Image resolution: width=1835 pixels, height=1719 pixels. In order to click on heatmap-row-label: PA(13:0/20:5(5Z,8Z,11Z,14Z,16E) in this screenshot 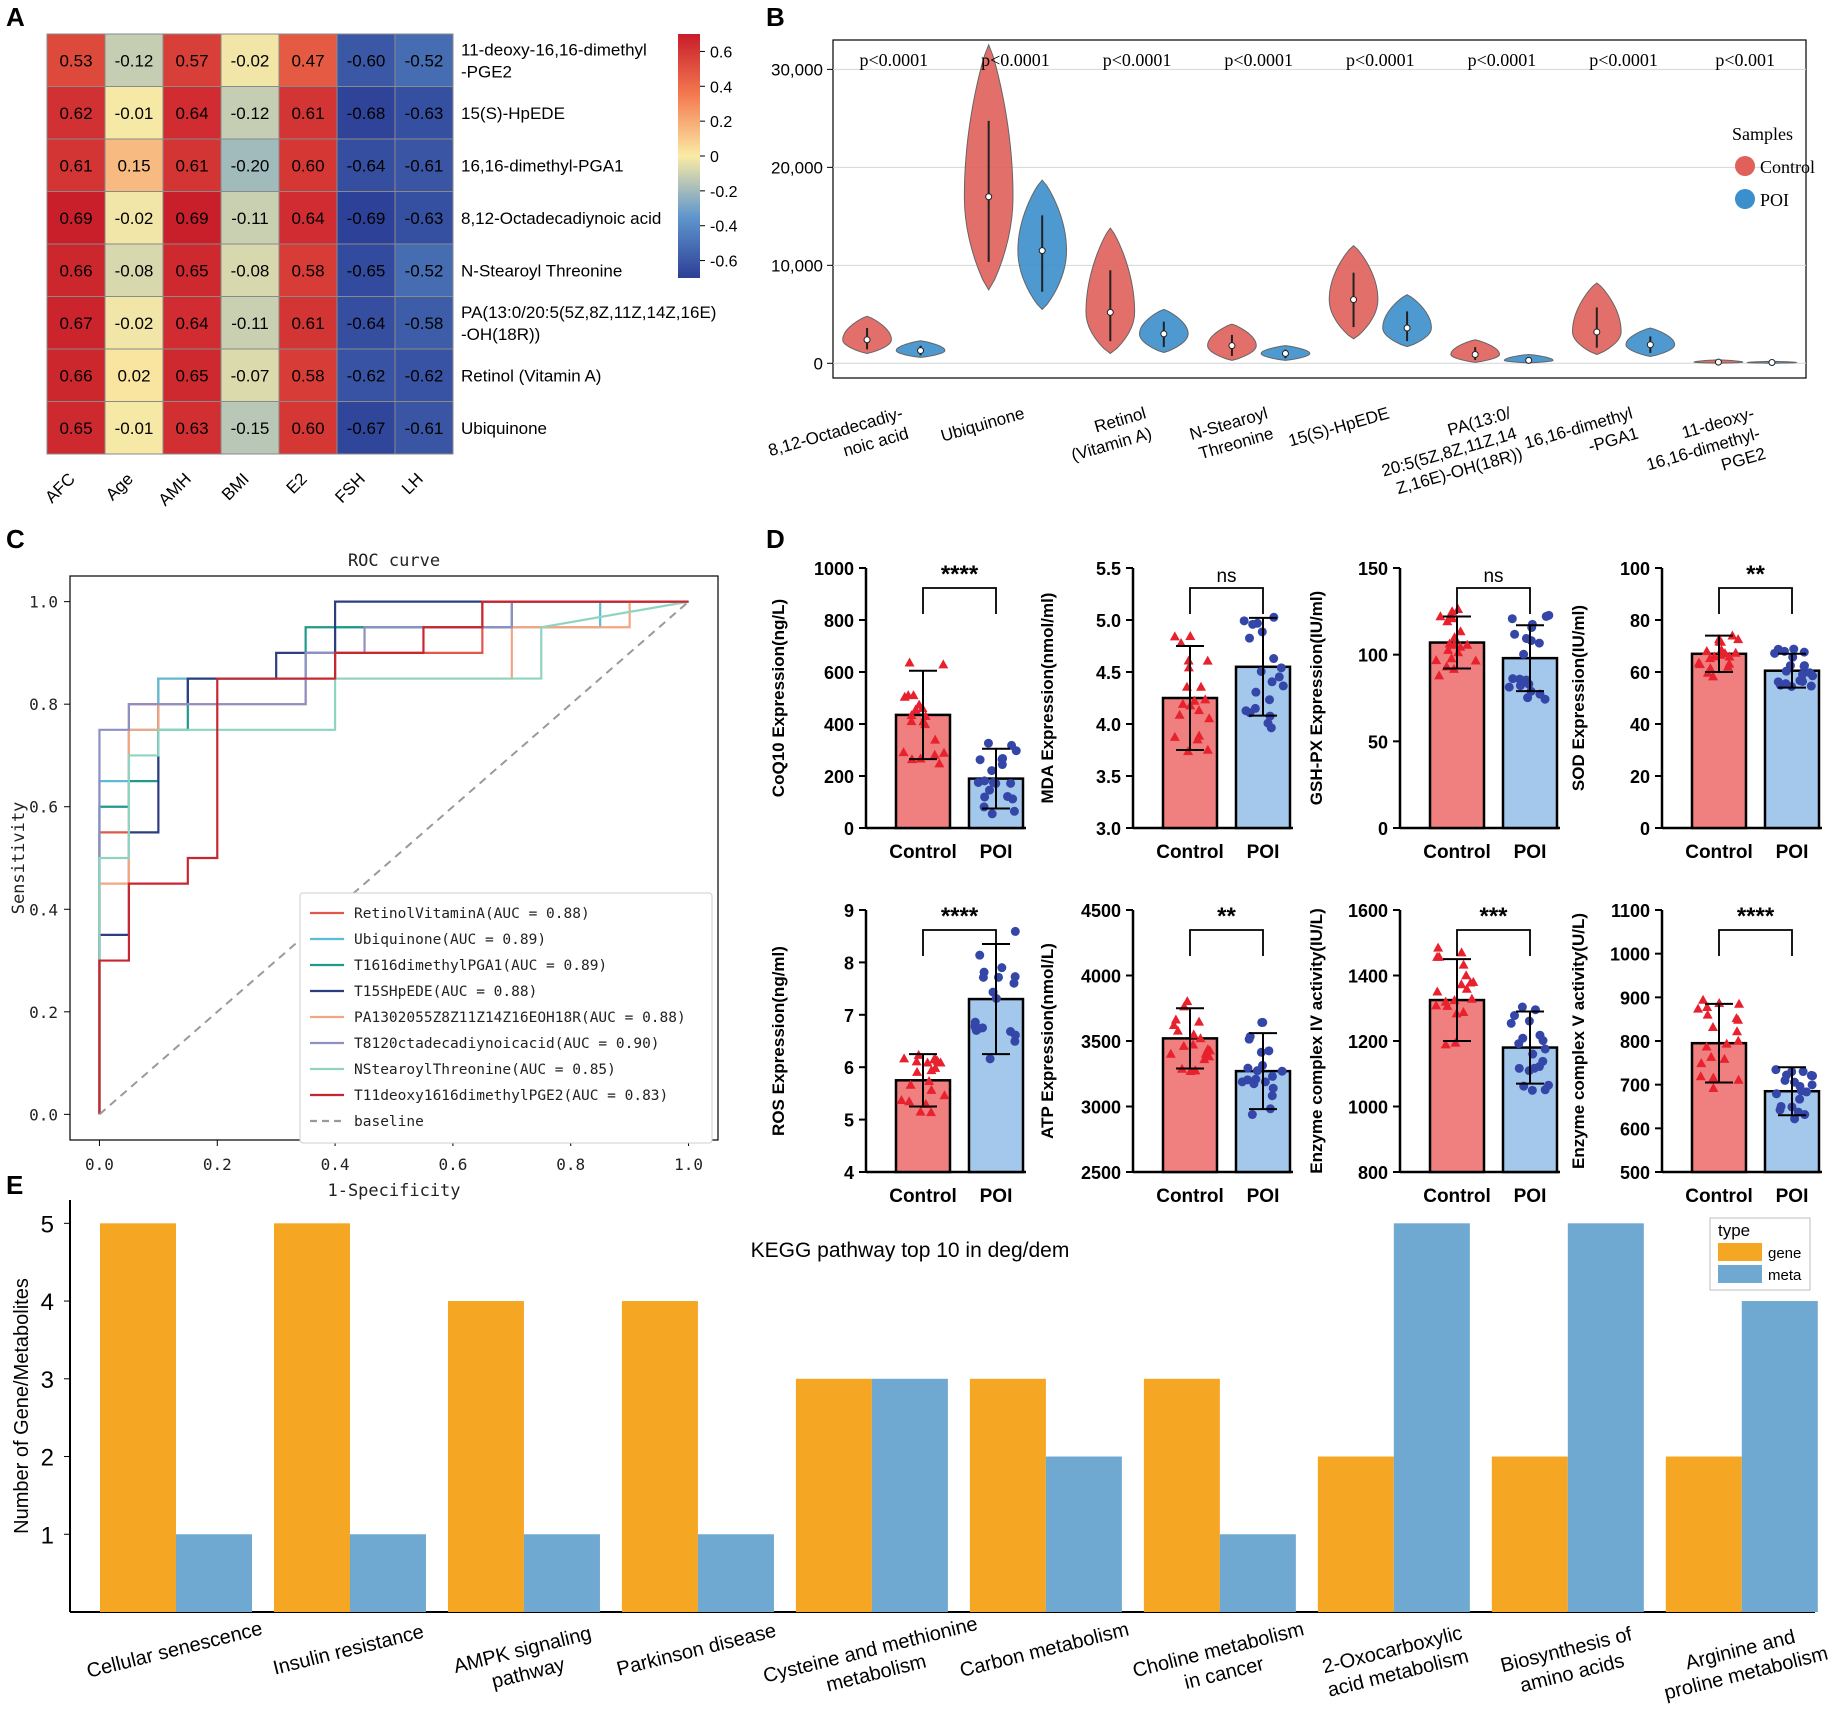, I will do `click(588, 312)`.